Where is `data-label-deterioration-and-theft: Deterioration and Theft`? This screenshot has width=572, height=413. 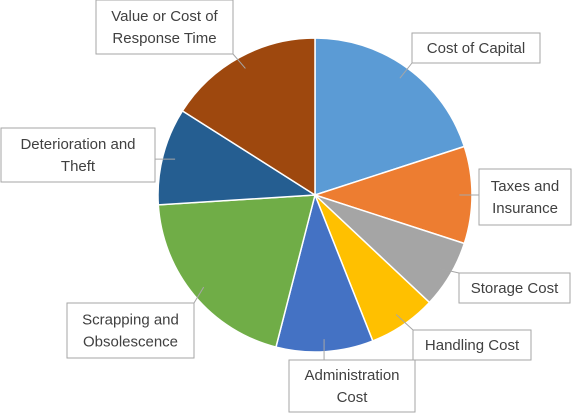 data-label-deterioration-and-theft: Deterioration and Theft is located at coordinates (78, 155).